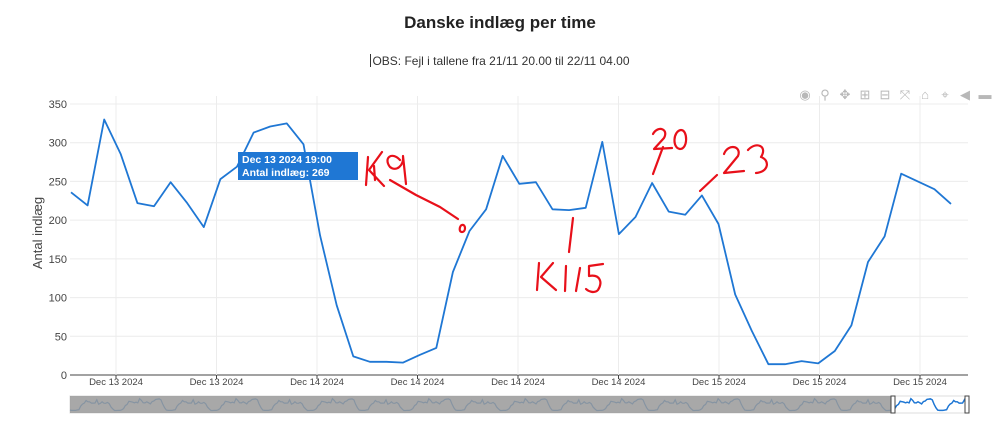 The image size is (1000, 428). Describe the element at coordinates (885, 94) in the screenshot. I see `zoom-out-icon: ⊟` at that location.